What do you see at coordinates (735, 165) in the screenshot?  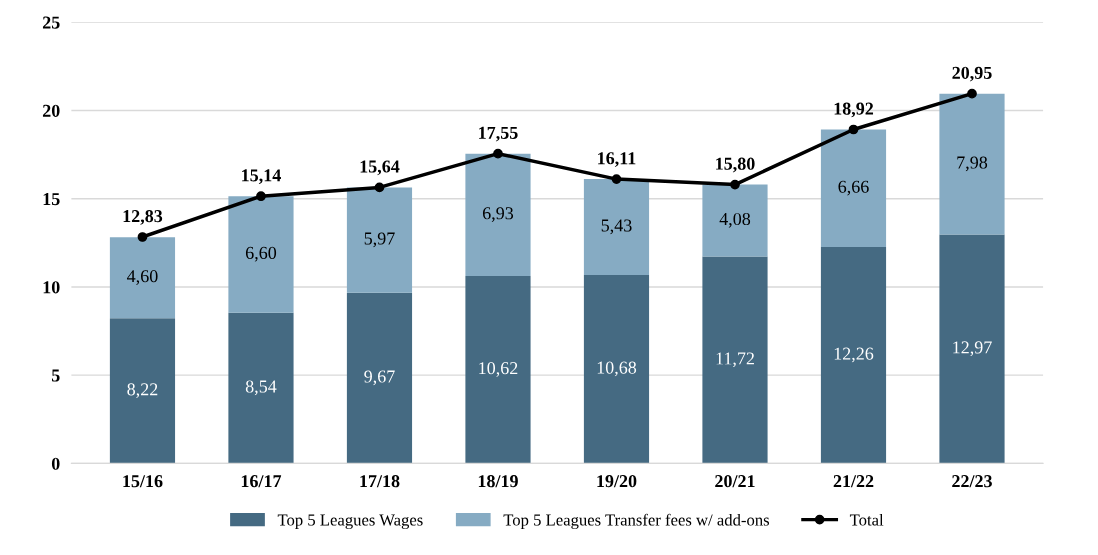 I see `data-label: 15,80` at bounding box center [735, 165].